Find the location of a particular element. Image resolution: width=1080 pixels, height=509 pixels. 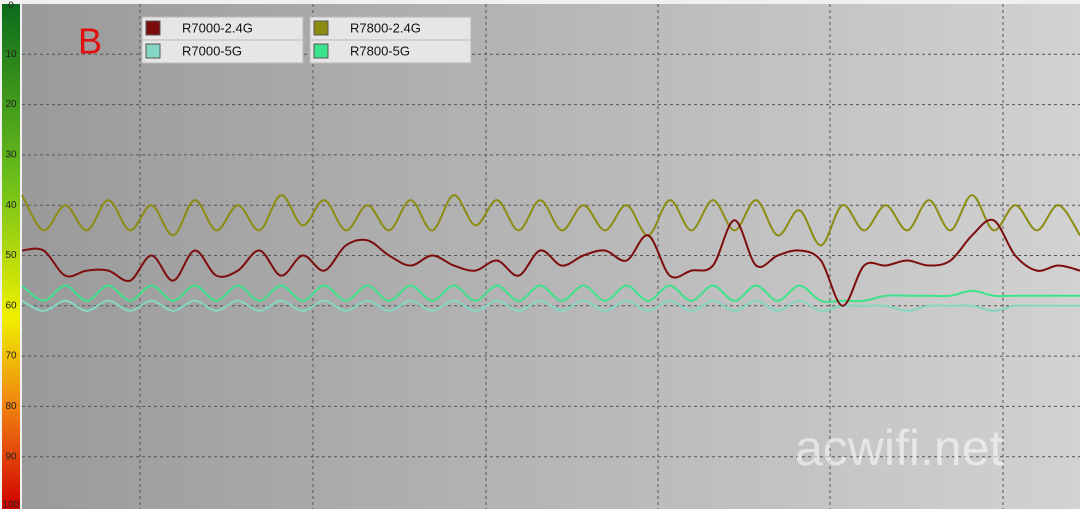

annotation: B is located at coordinates (90, 41).